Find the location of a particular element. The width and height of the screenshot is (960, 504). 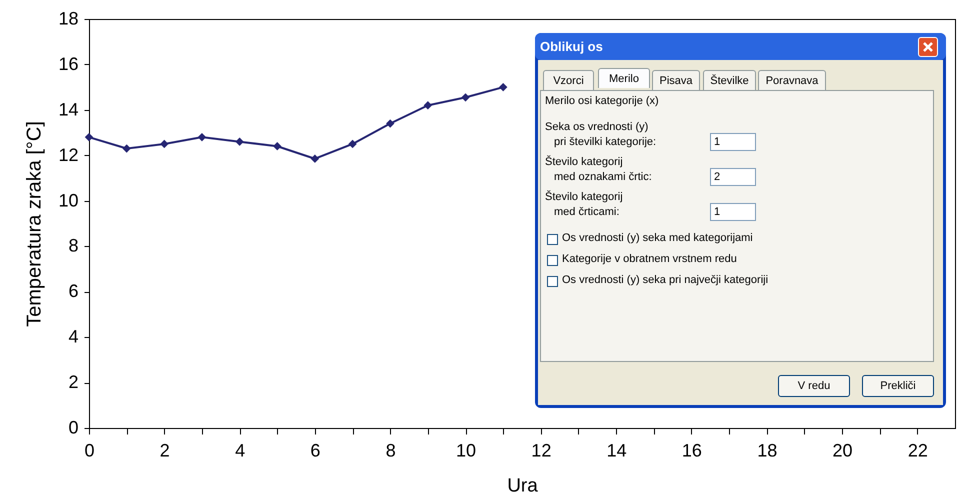

annotation: Merilo osi kategorije (x) is located at coordinates (602, 101).